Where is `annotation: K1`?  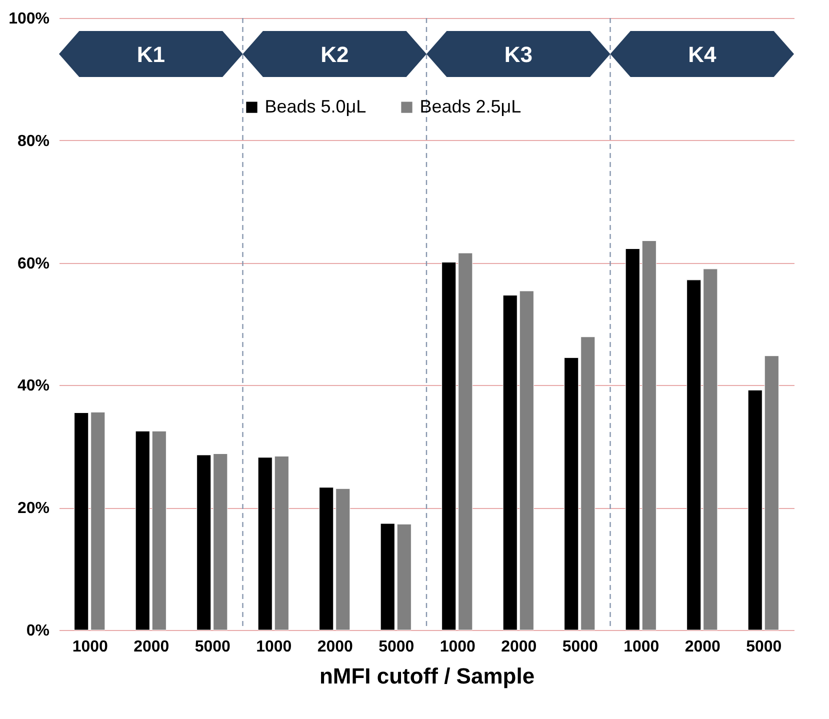 annotation: K1 is located at coordinates (150, 54).